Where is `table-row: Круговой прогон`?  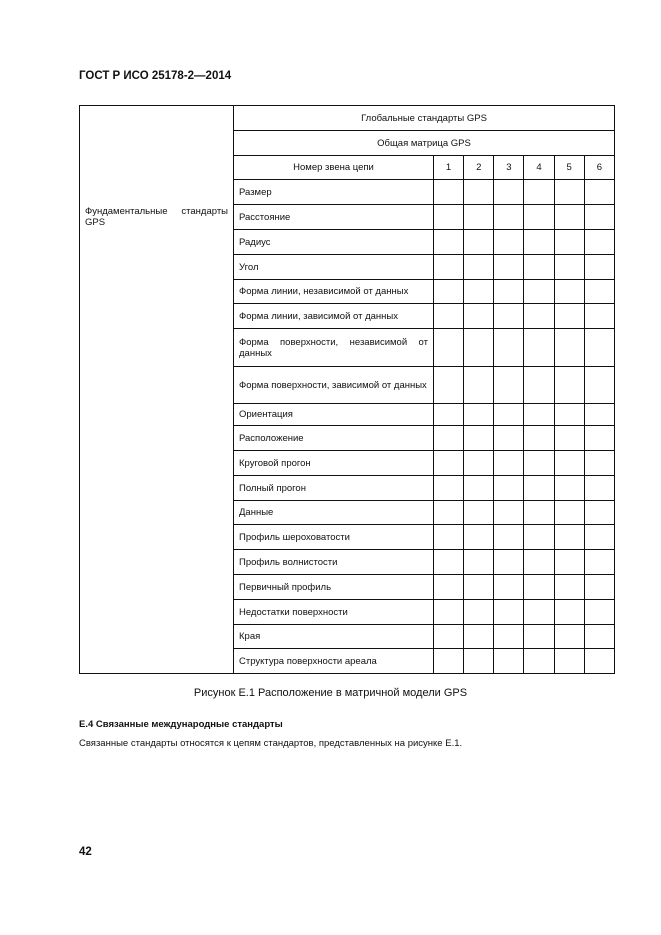
table-row: Круговой прогон is located at coordinates (348, 463).